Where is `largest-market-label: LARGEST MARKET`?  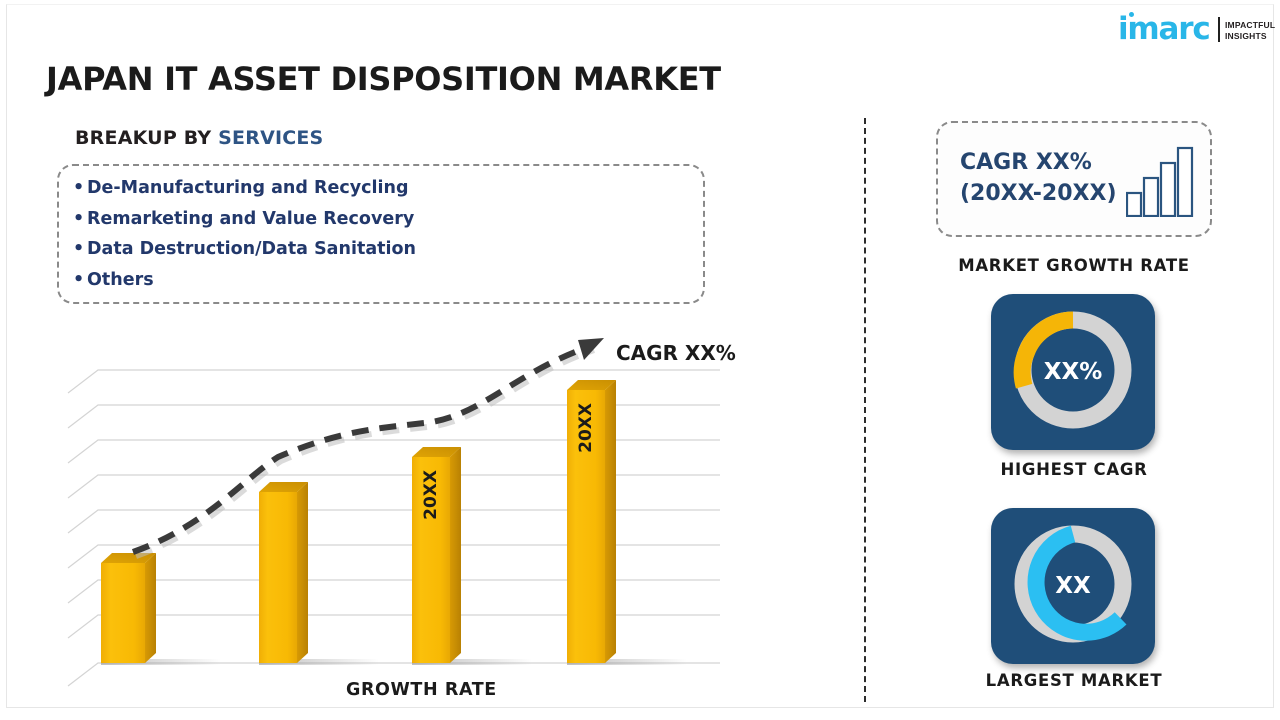
largest-market-label: LARGEST MARKET is located at coordinates (1074, 680).